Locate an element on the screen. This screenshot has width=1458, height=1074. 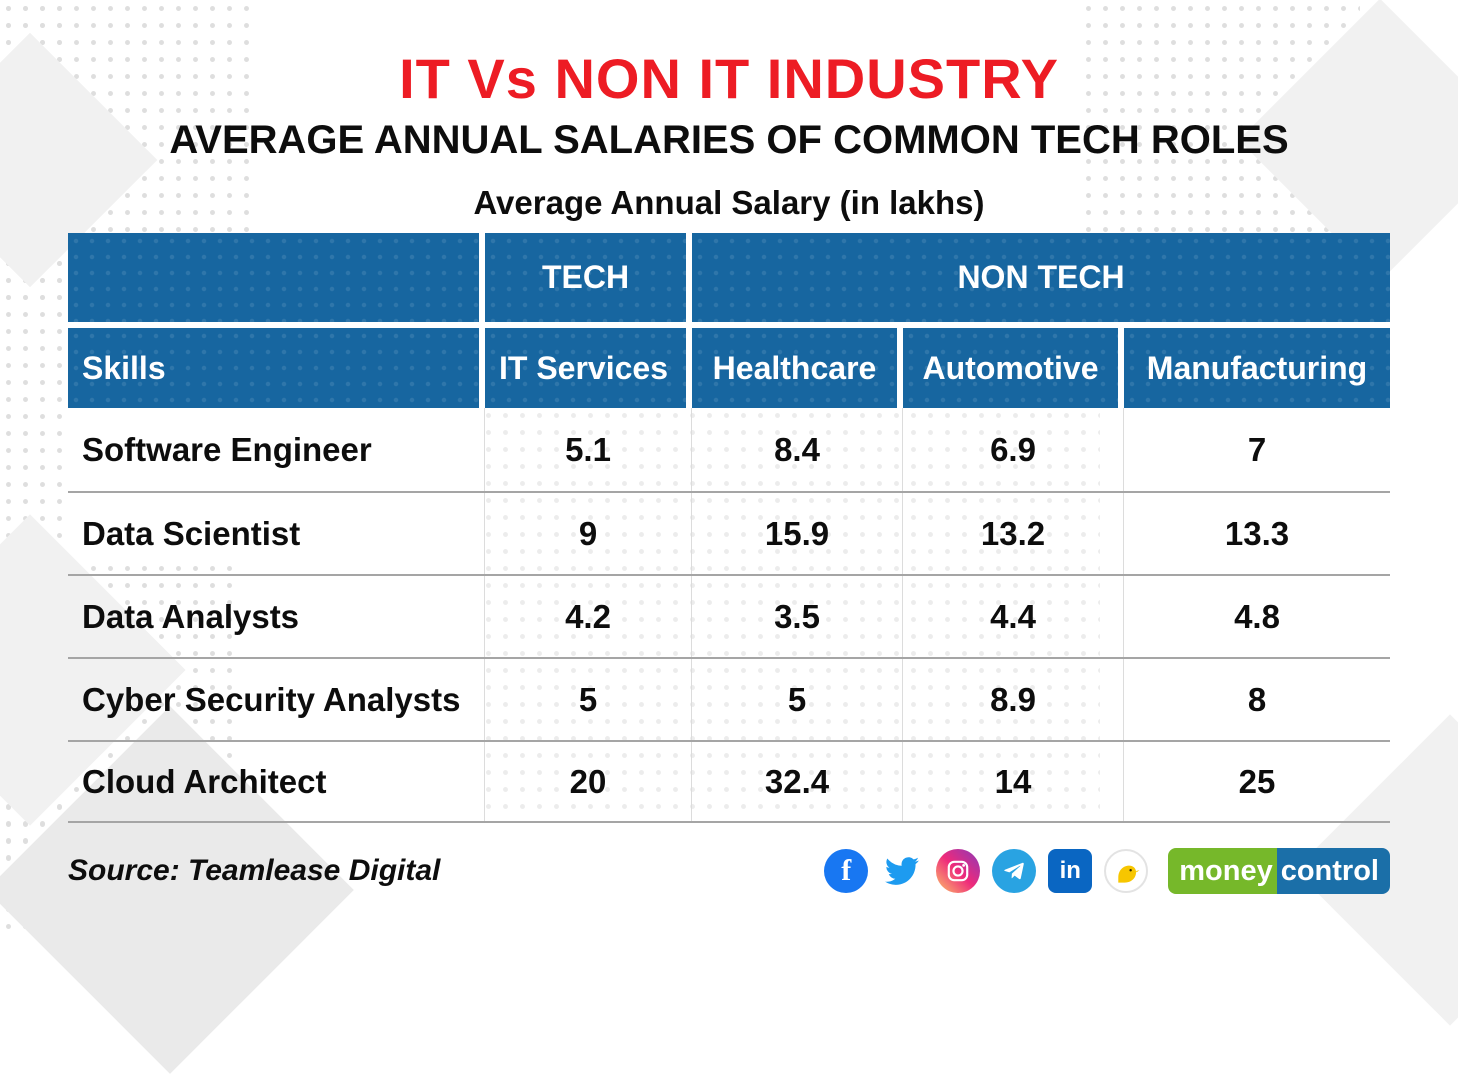
table-group-header-row: TECH NON TECH is located at coordinates (729, 277).